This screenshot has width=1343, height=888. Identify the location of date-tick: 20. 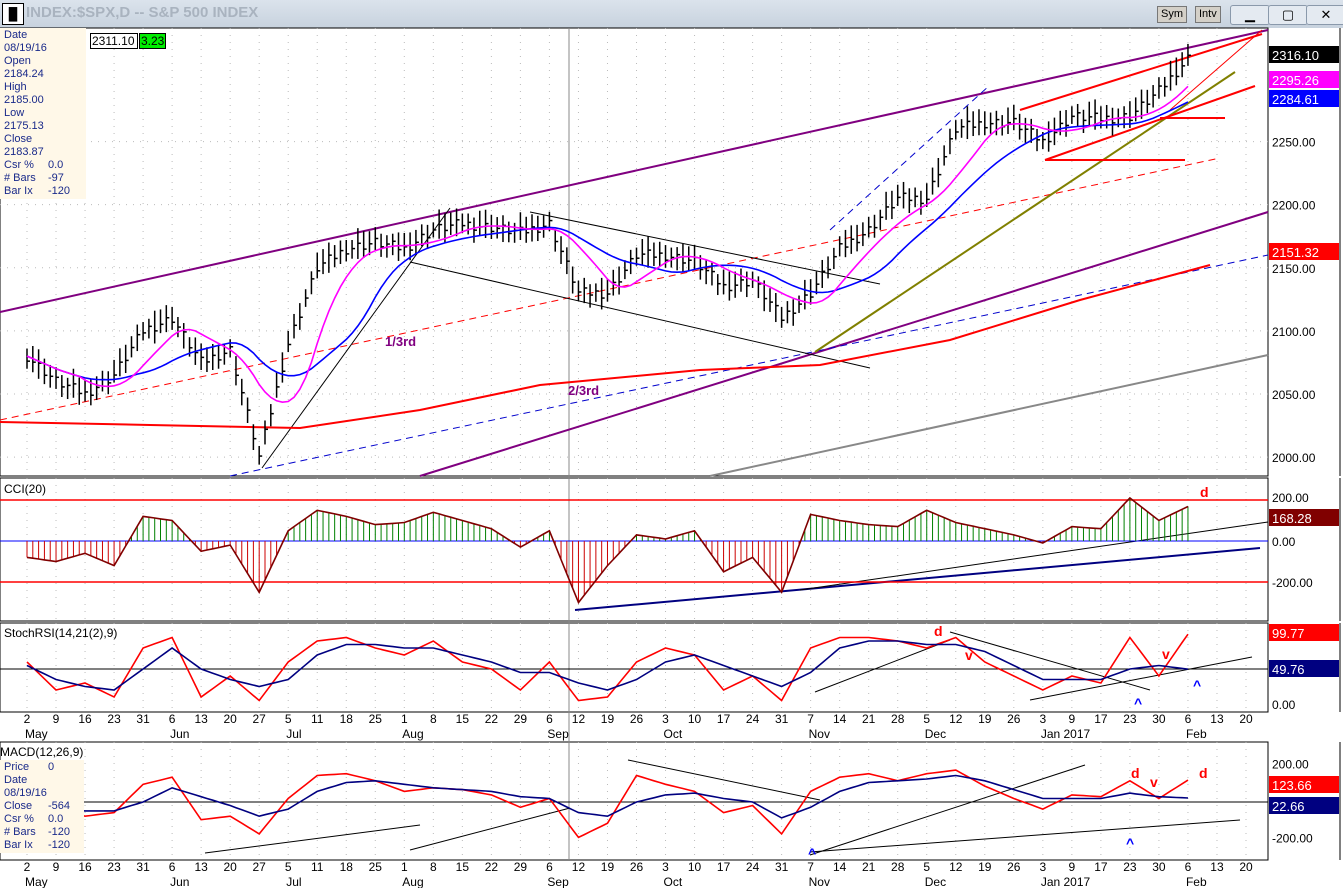
(1246, 719).